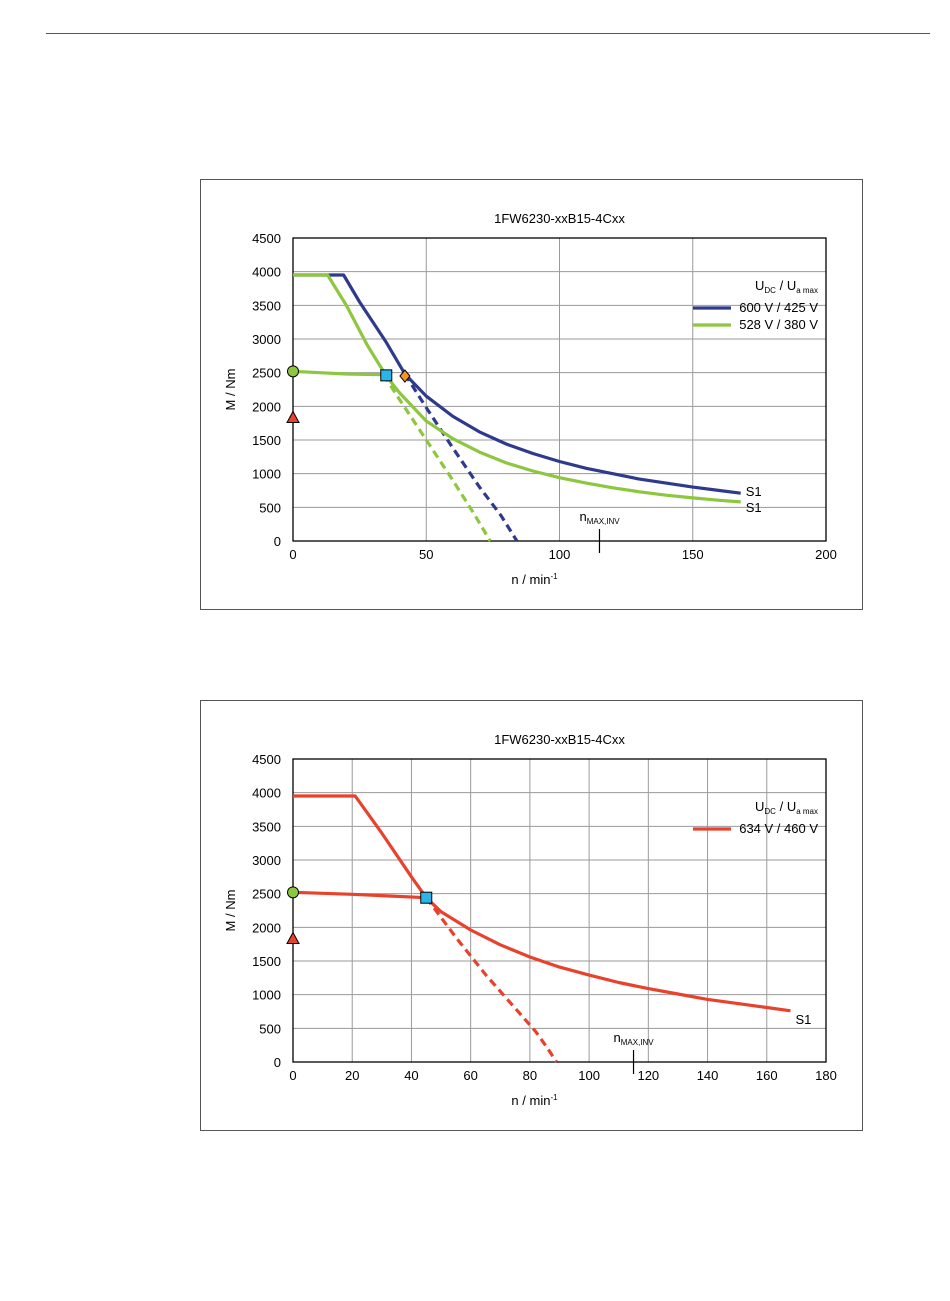 The height and width of the screenshot is (1301, 950). I want to click on x-tick-label: 200, so click(826, 554).